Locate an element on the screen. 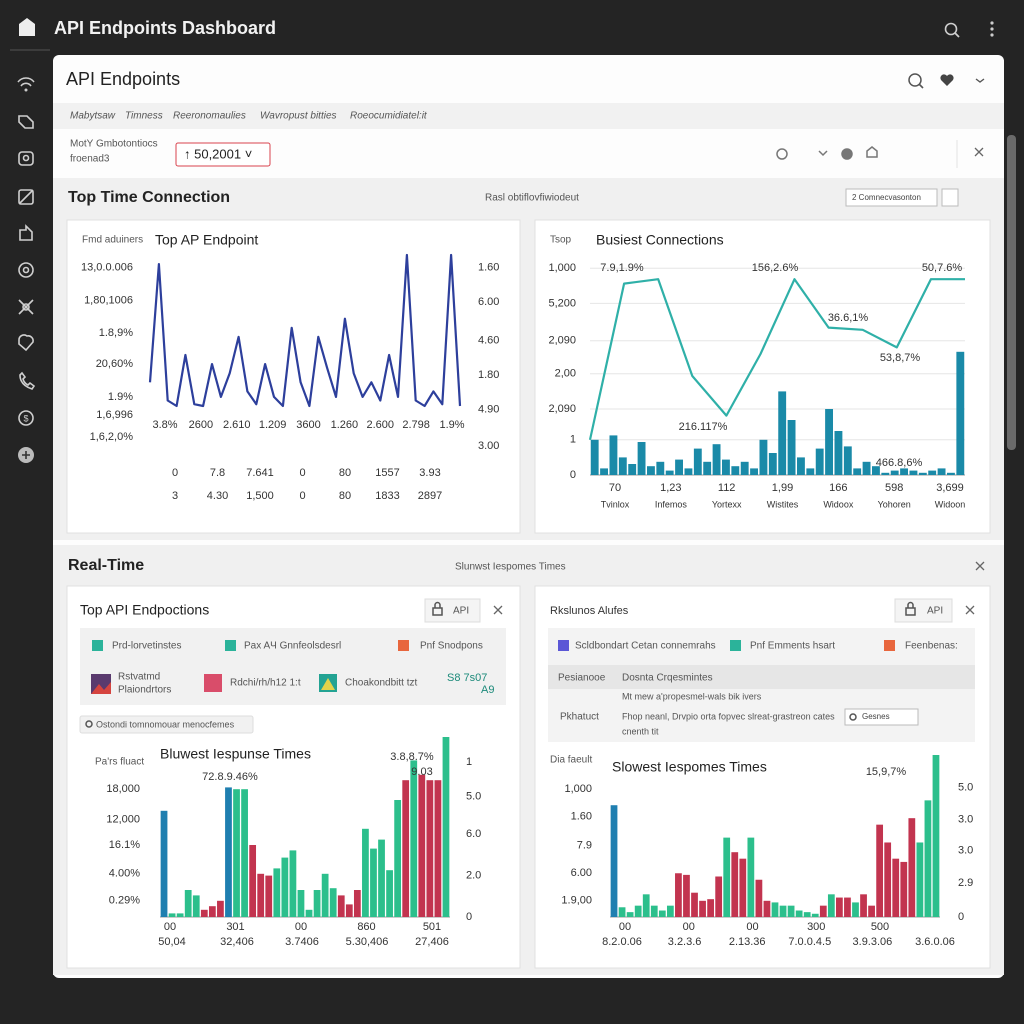 This screenshot has height=1024, width=1024. y-tick-label: 12,000 is located at coordinates (123, 820).